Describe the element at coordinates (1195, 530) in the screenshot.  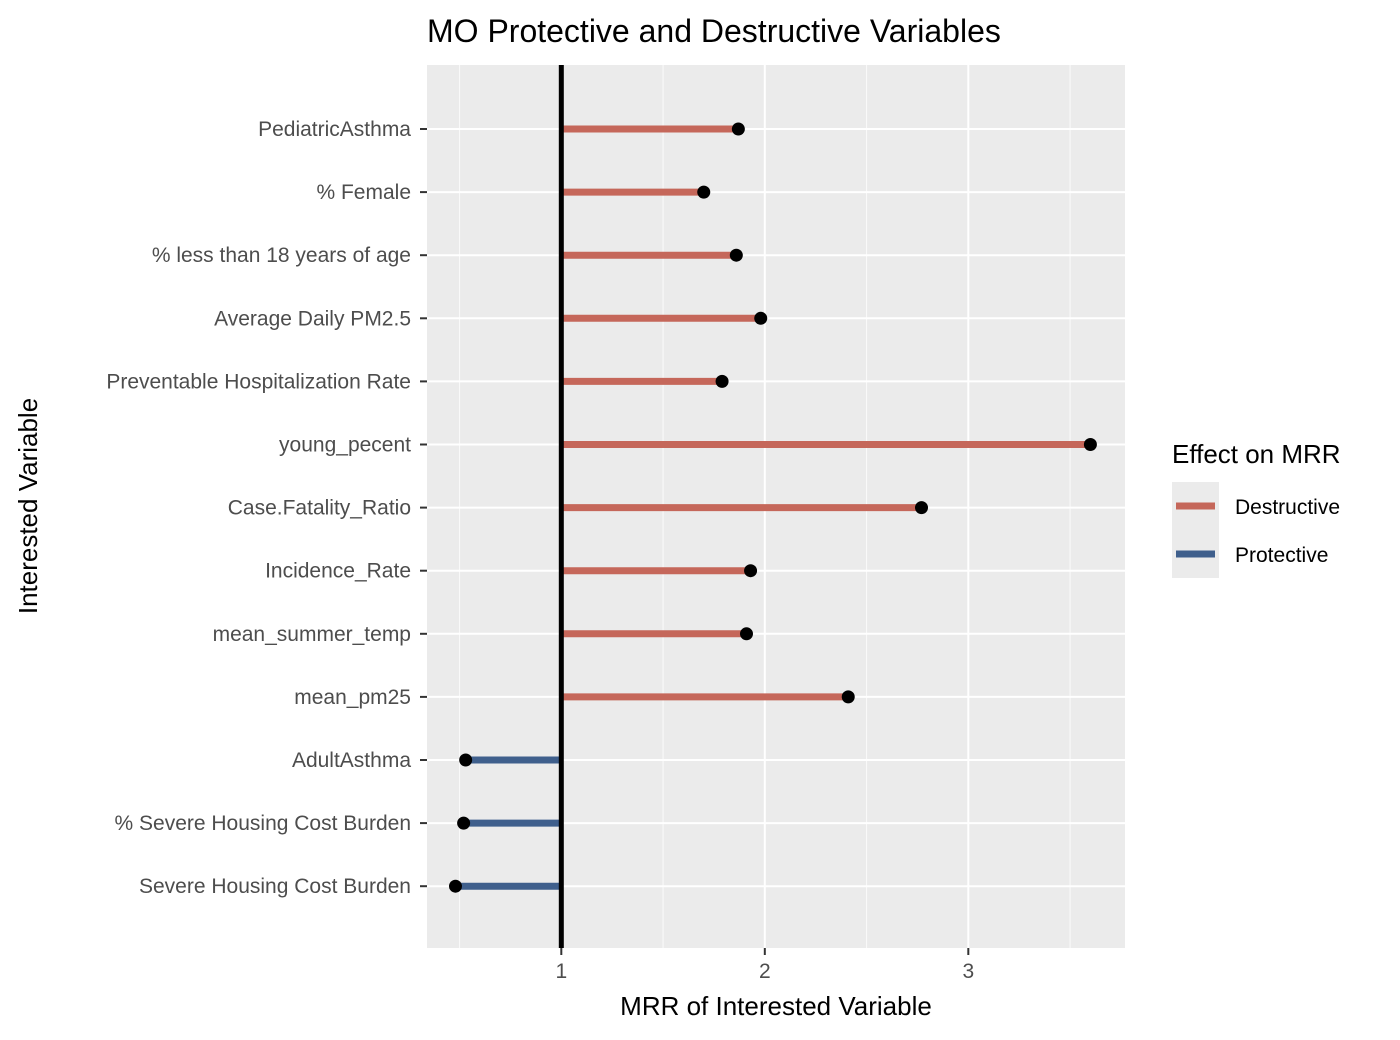
I see `legend-key-background` at that location.